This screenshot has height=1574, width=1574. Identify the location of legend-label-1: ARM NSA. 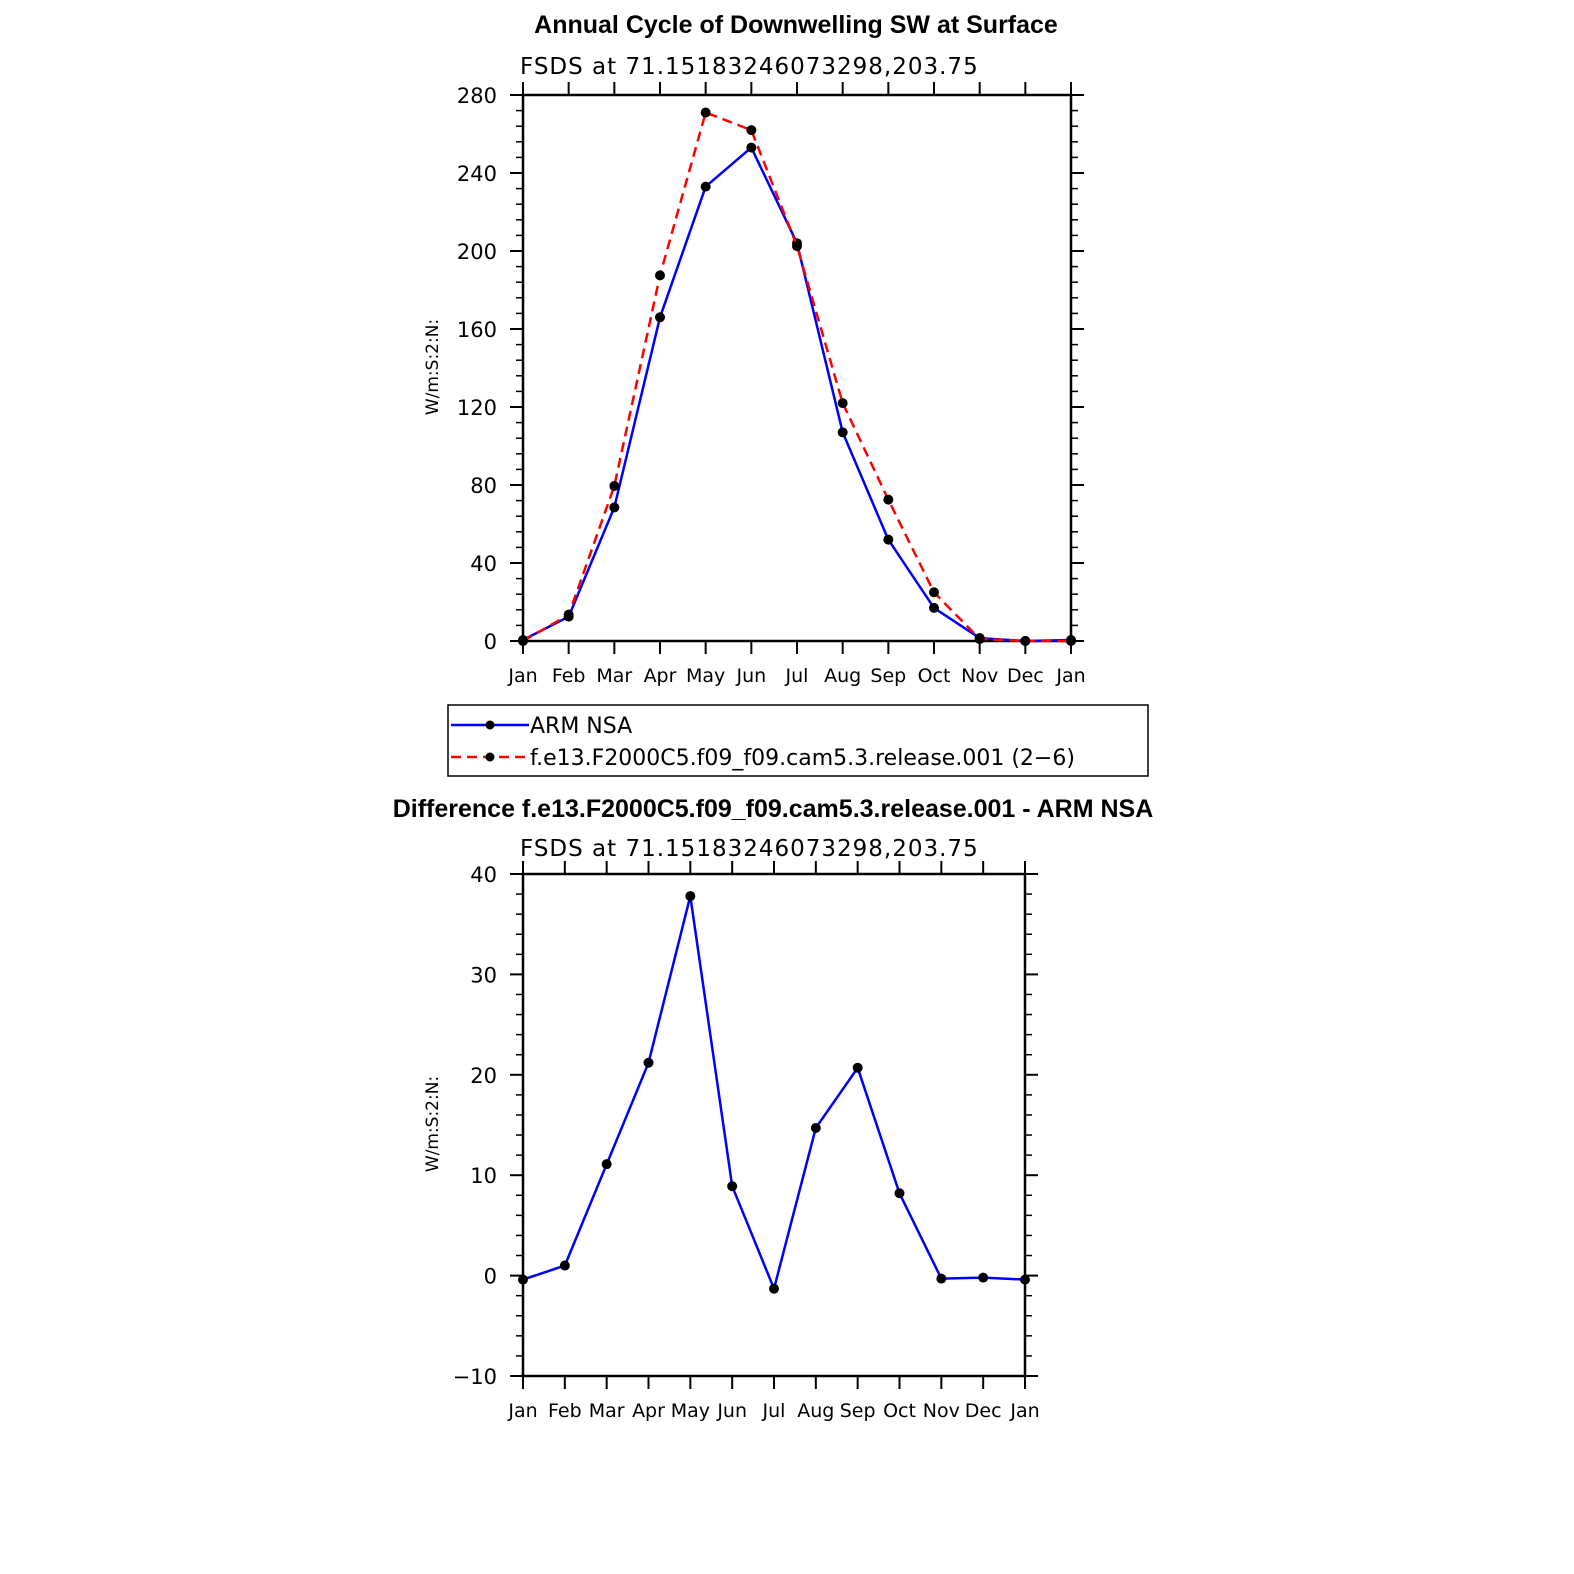
(581, 726).